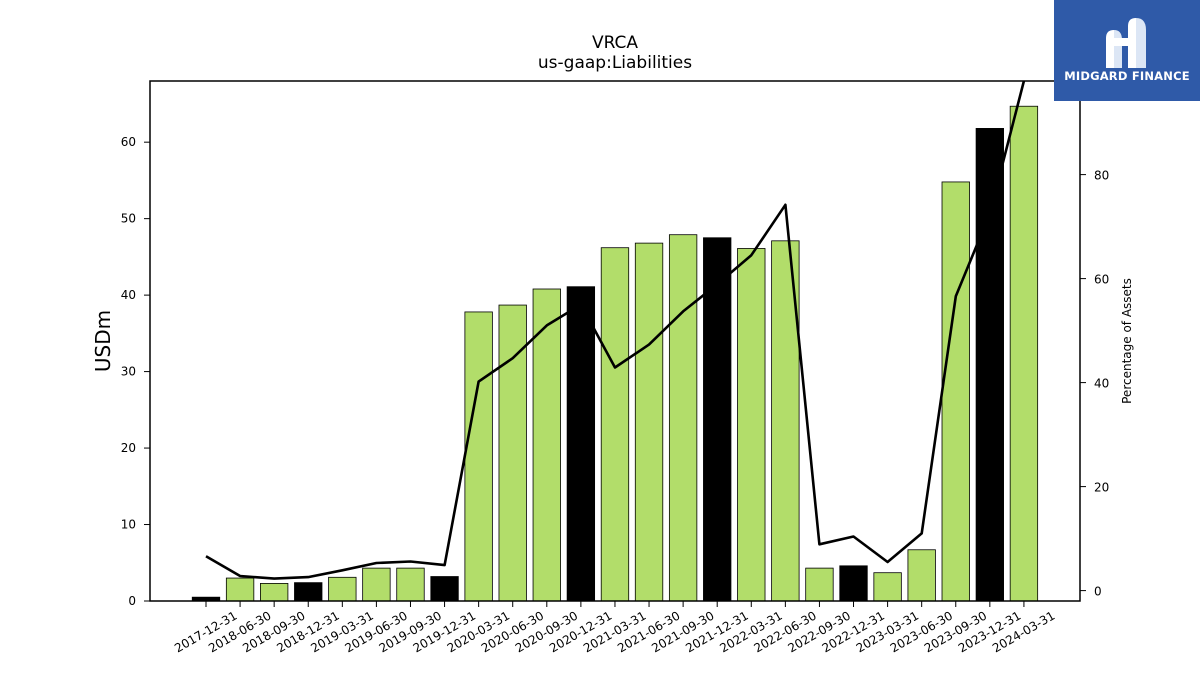 The width and height of the screenshot is (1200, 675). What do you see at coordinates (128, 295) in the screenshot?
I see `y-tick-label: 40` at bounding box center [128, 295].